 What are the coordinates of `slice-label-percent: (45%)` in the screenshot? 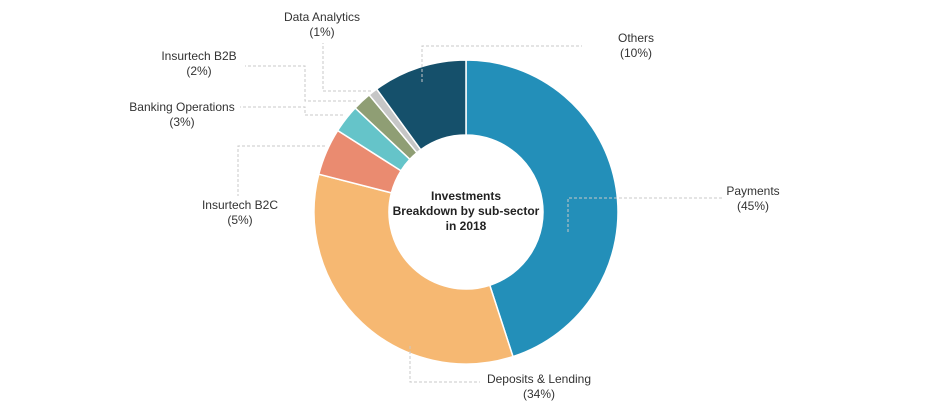 It's located at (753, 206).